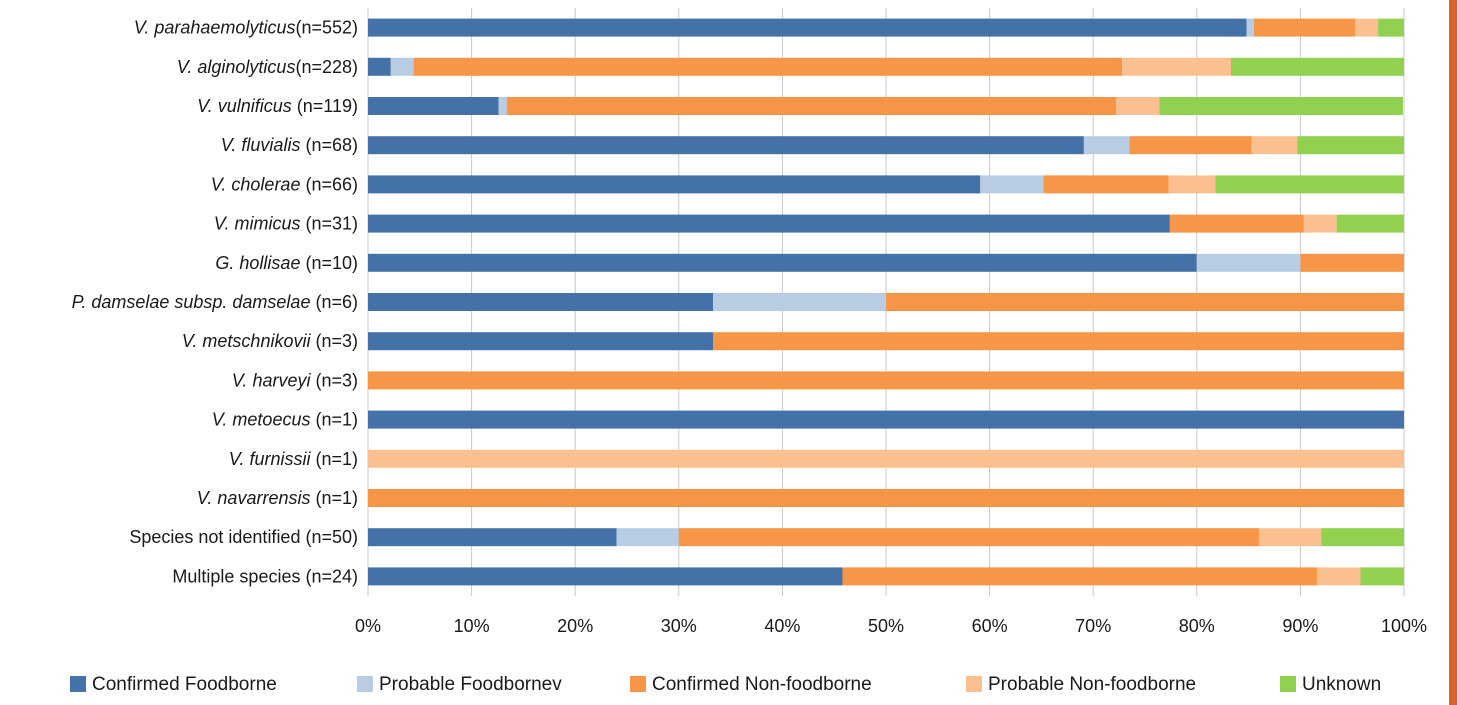 The width and height of the screenshot is (1457, 705). Describe the element at coordinates (270, 459) in the screenshot. I see `category-label-species: V. furnissii` at that location.